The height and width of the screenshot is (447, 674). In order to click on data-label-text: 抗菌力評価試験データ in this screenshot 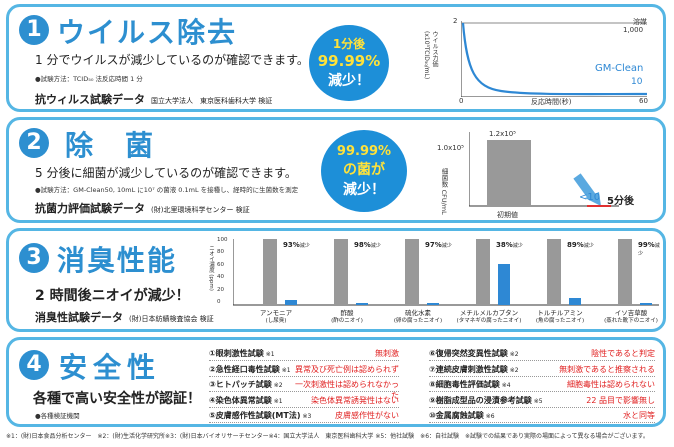, I will do `click(90, 208)`.